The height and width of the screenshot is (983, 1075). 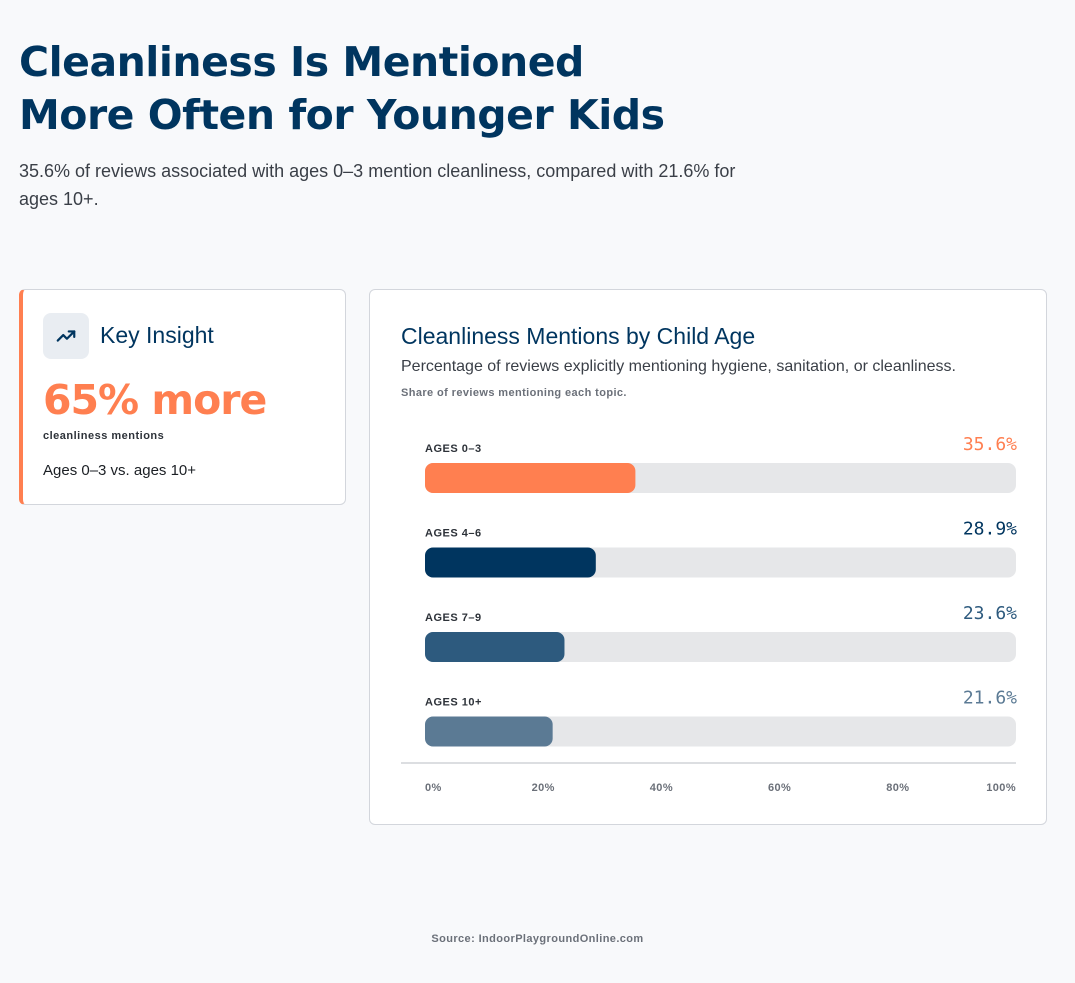 I want to click on value-label: 35.6%, so click(x=990, y=444).